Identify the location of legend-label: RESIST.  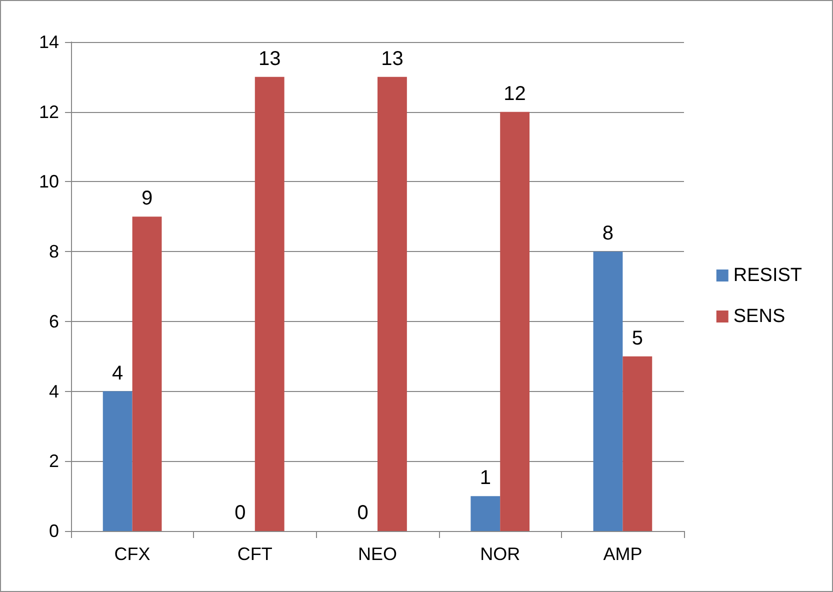
(767, 275).